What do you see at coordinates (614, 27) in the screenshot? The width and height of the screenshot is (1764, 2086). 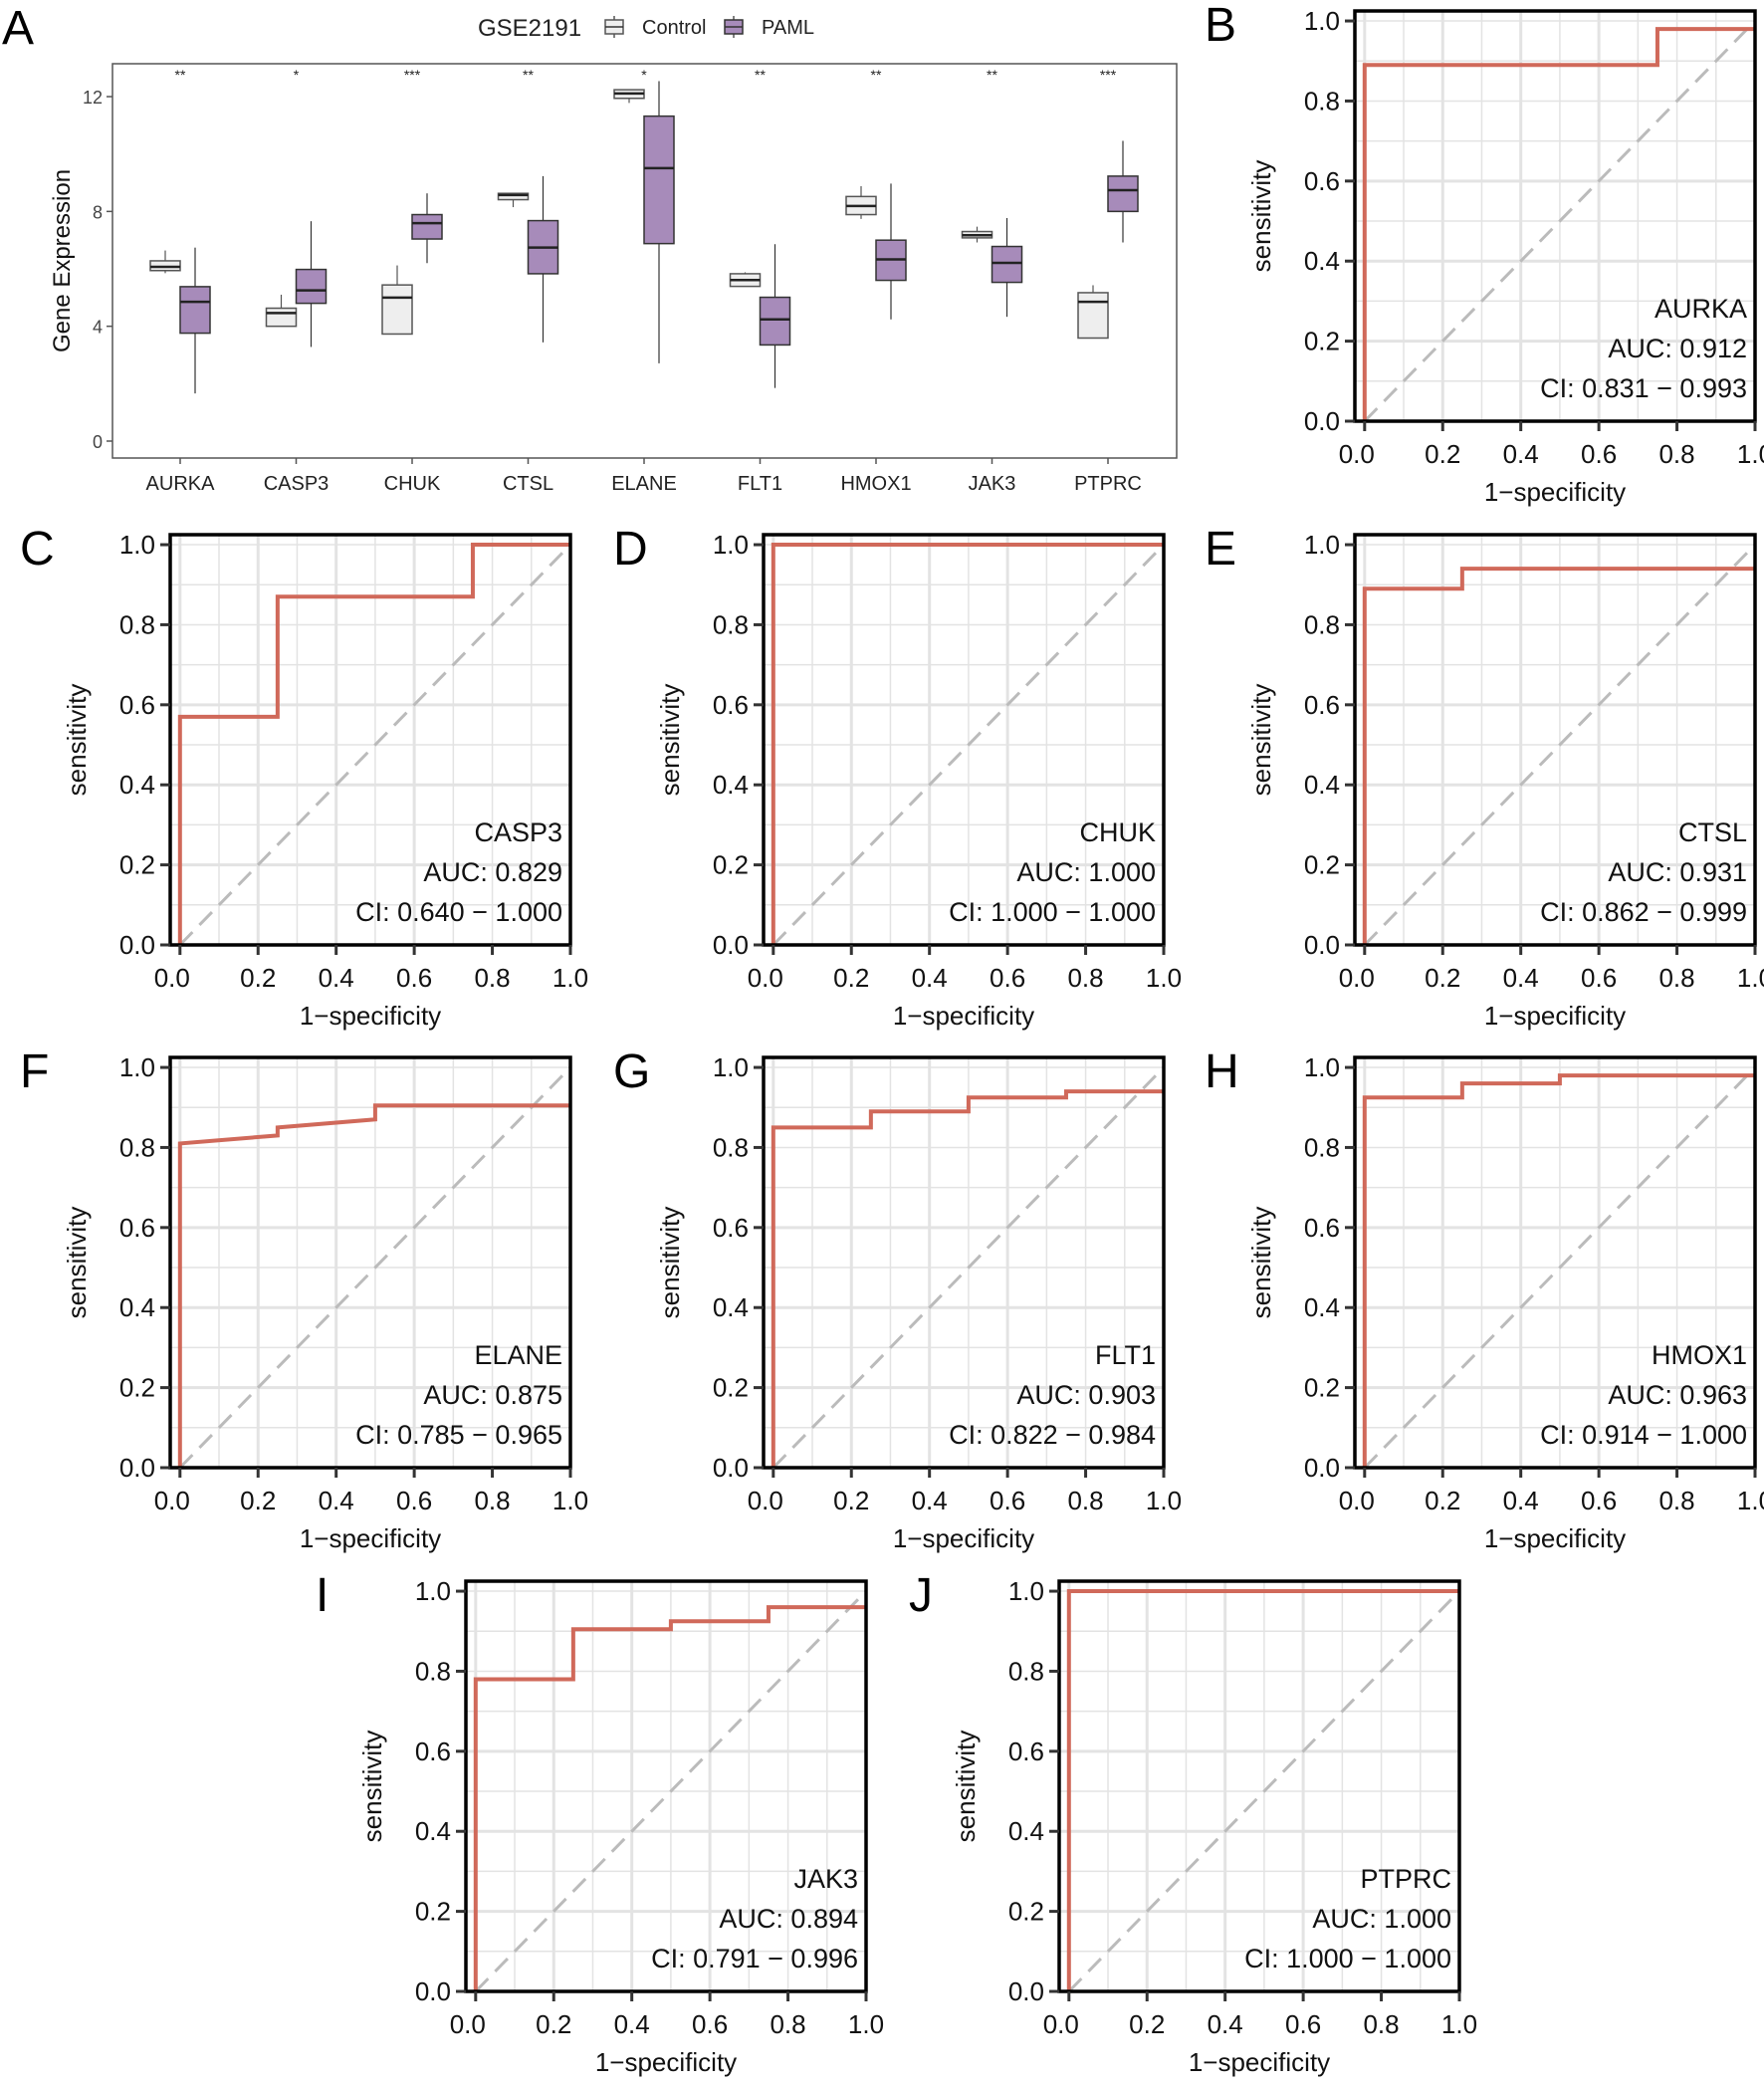 I see `legend-key-control` at bounding box center [614, 27].